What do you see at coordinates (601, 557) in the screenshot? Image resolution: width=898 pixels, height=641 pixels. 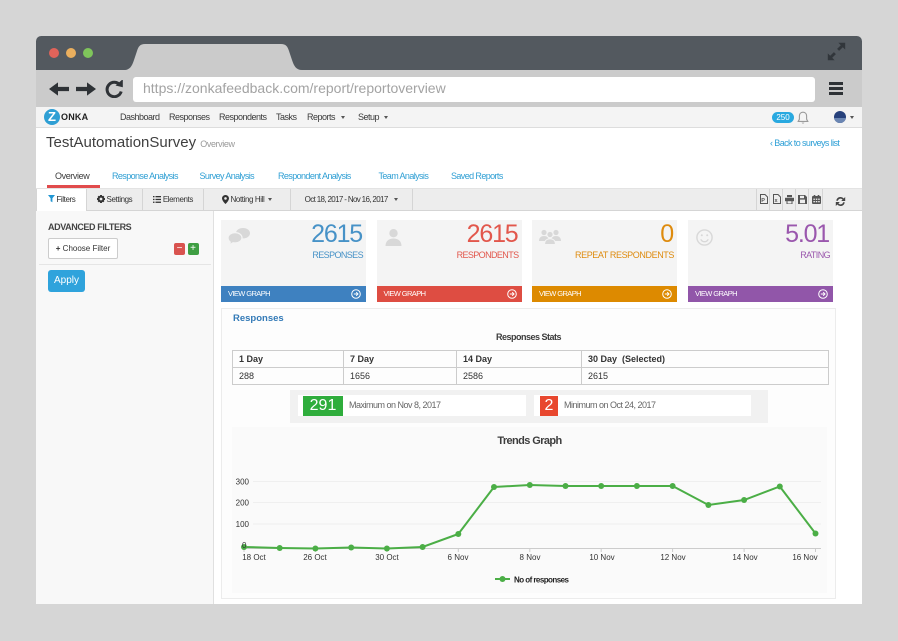 I see `svg-text: 10 Nov` at bounding box center [601, 557].